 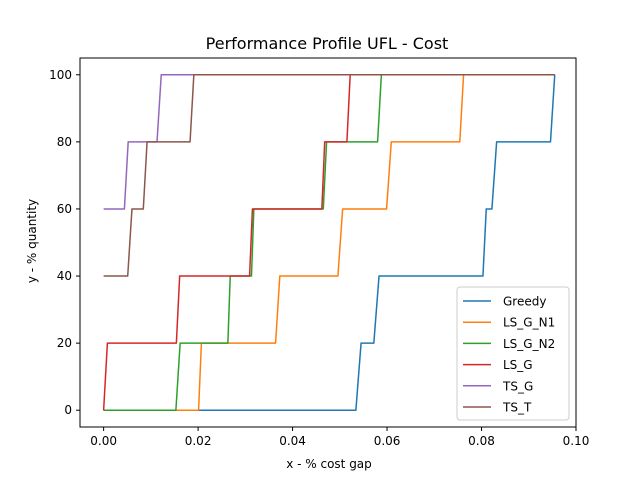 What do you see at coordinates (68, 410) in the screenshot?
I see `y-tick-label: 0` at bounding box center [68, 410].